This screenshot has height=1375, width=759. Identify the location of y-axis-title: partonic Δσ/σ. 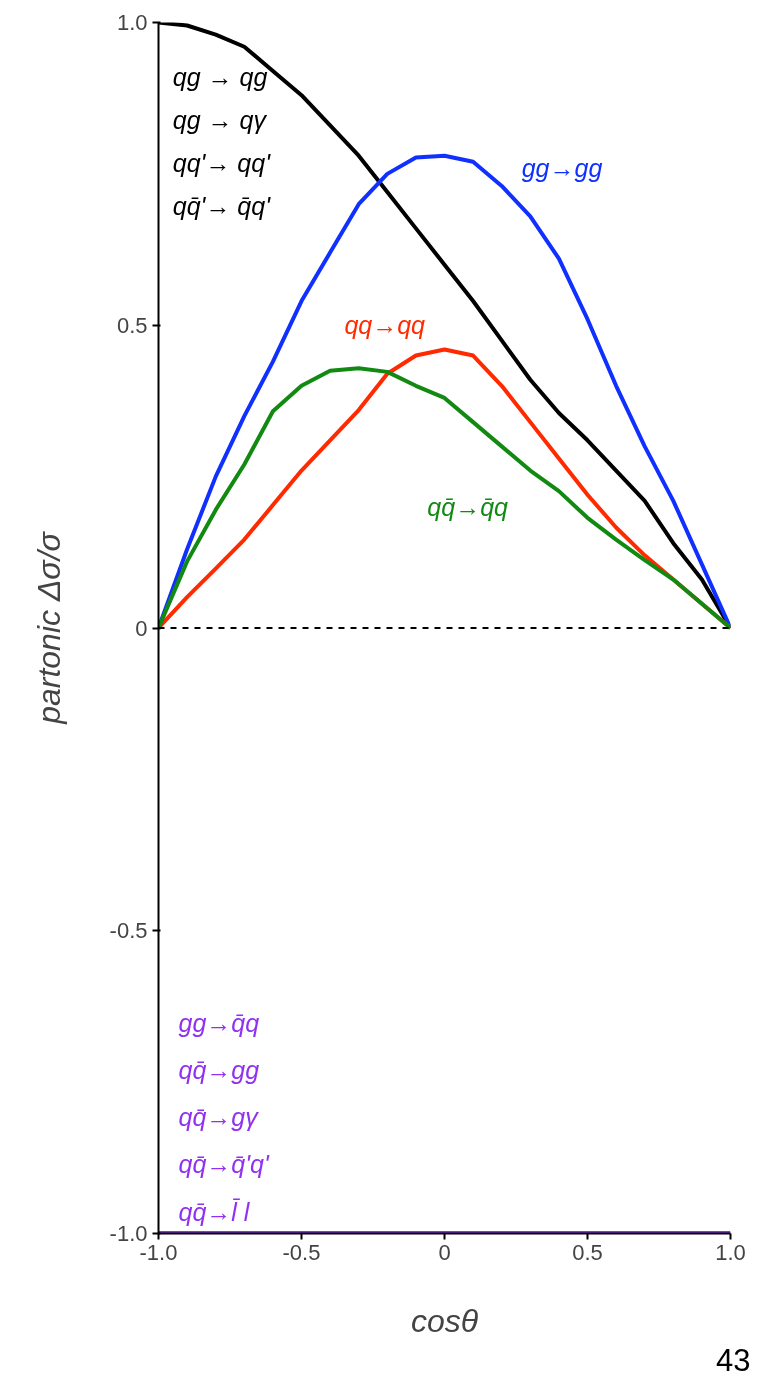
(48, 627).